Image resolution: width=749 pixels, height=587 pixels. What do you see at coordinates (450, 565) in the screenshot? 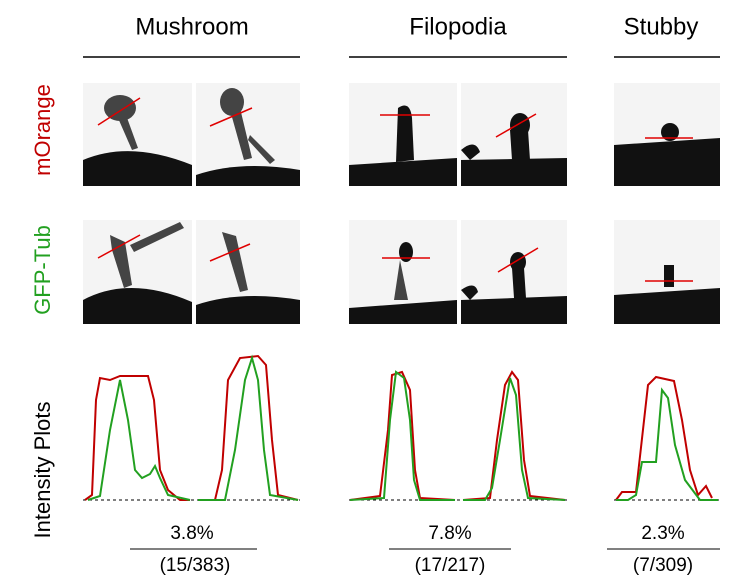
I see `fraction: (17/217)` at bounding box center [450, 565].